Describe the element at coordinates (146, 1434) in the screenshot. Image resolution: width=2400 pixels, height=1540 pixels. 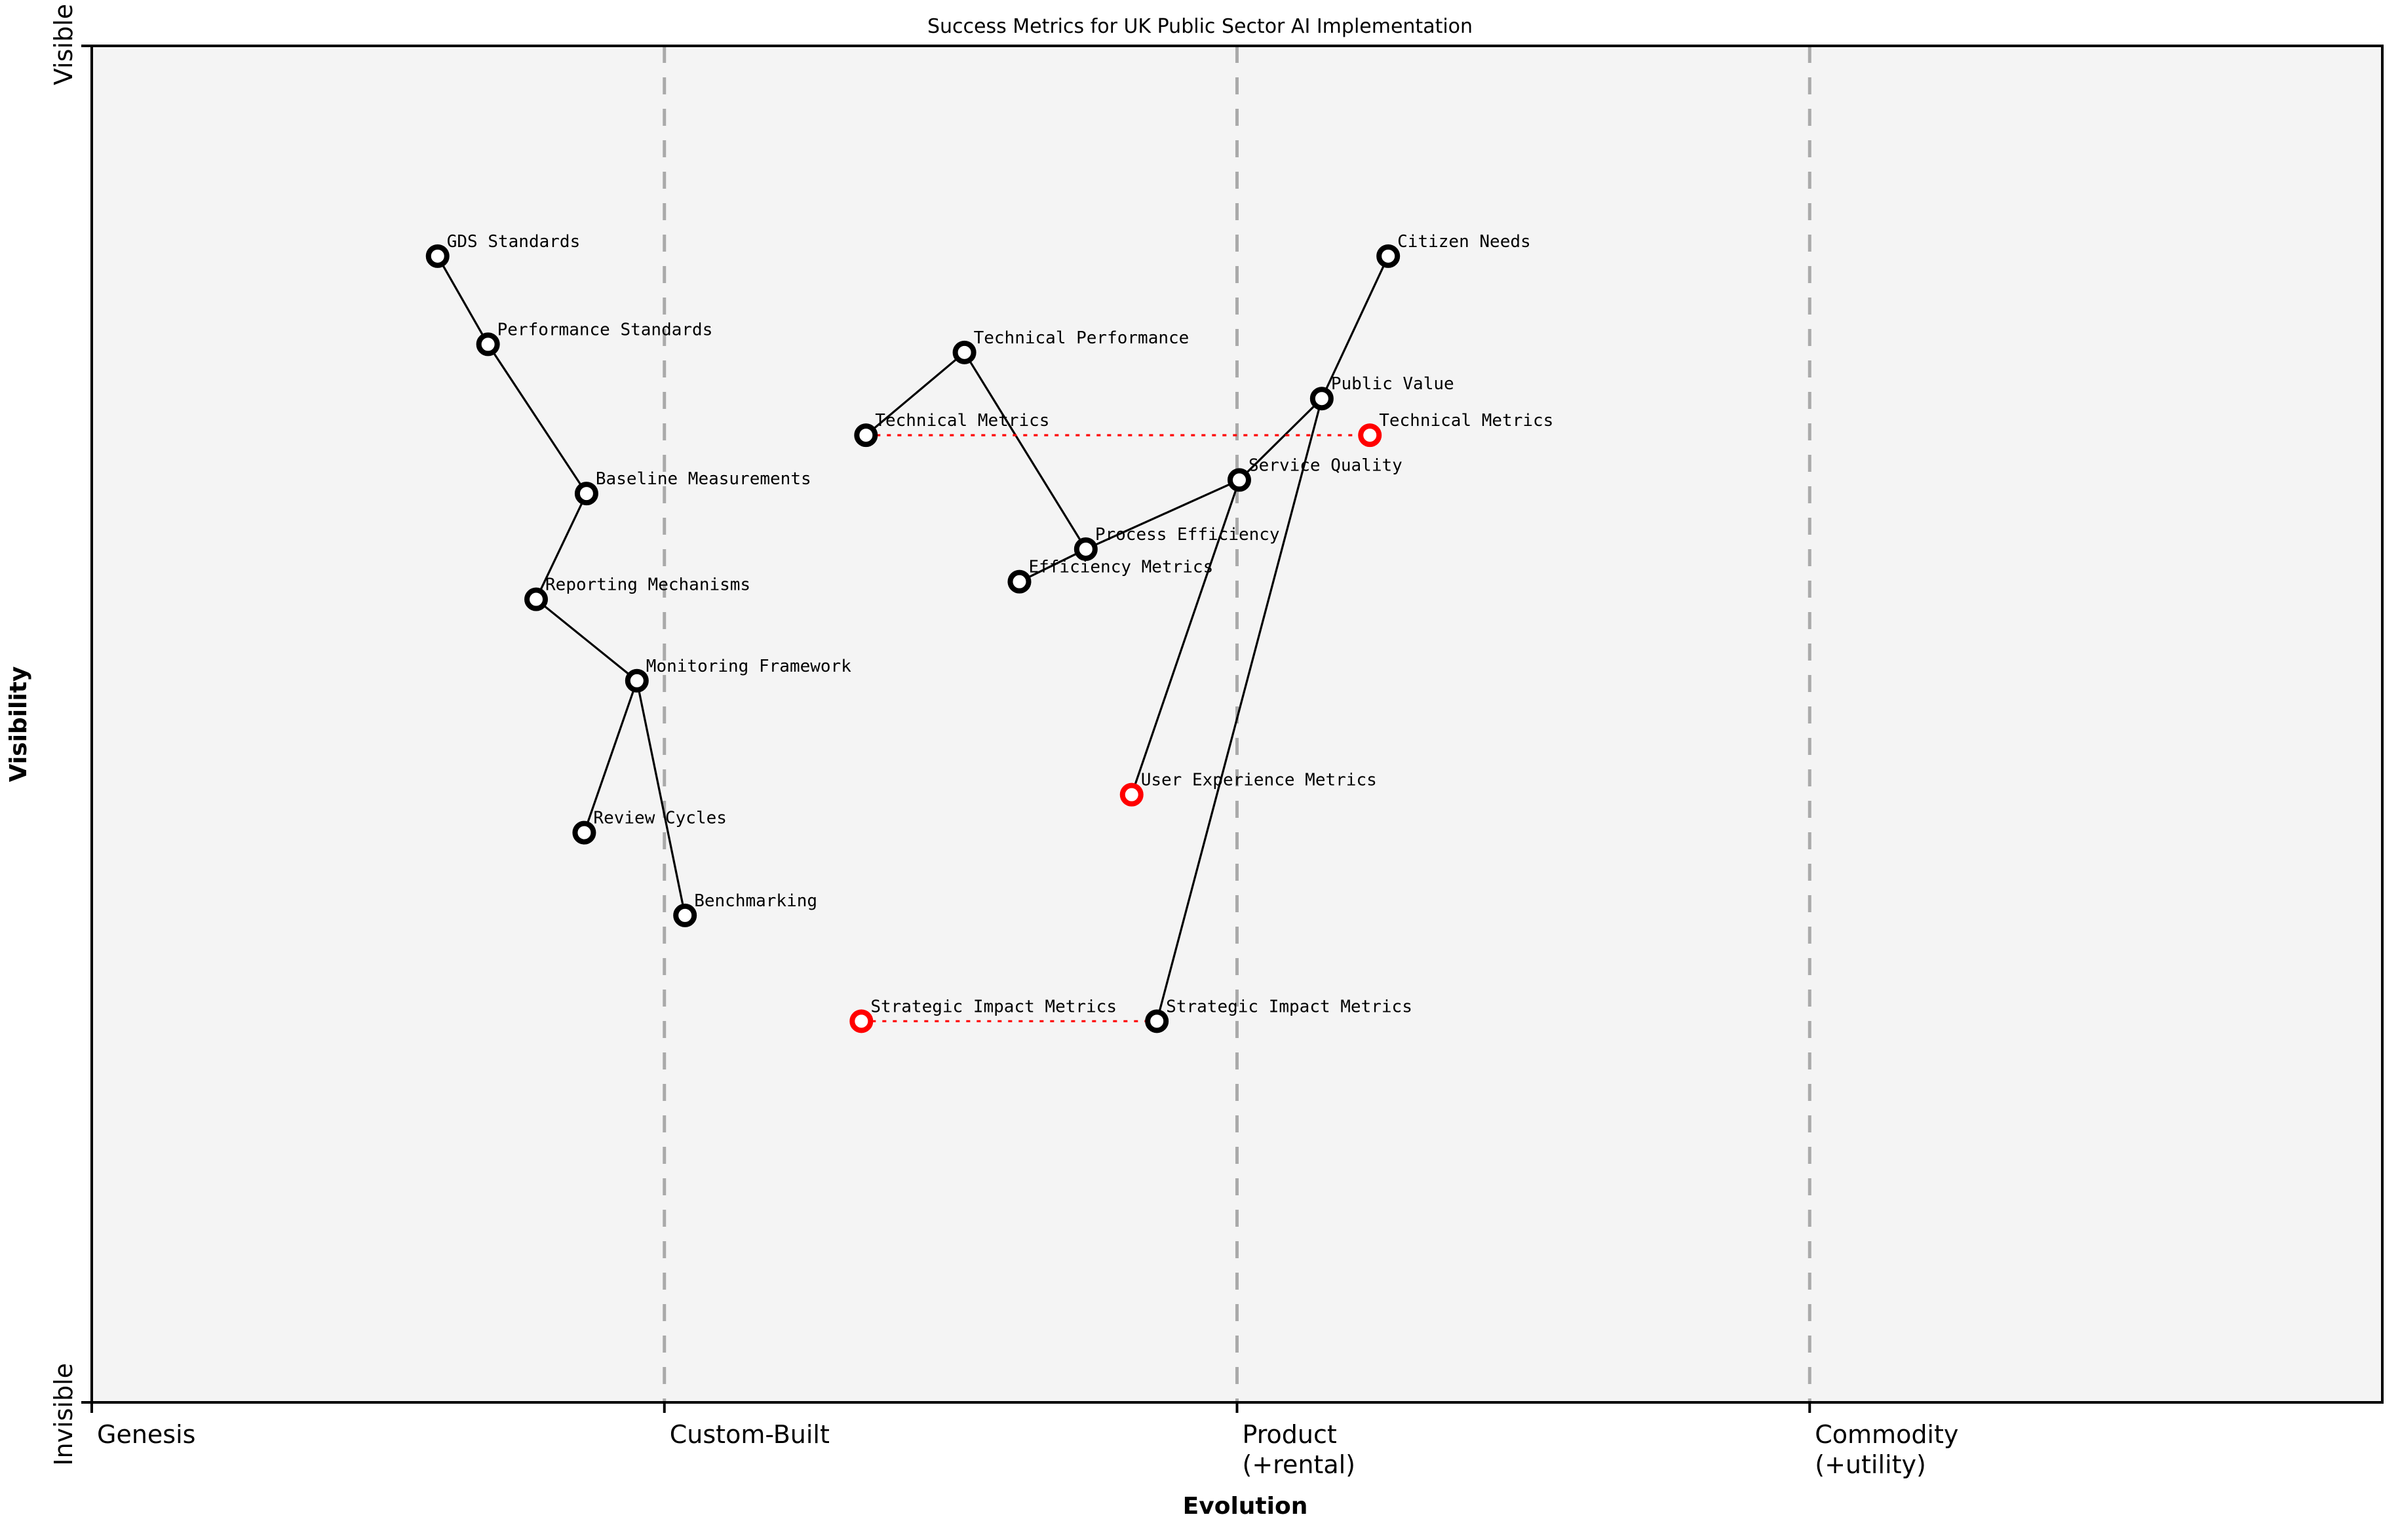
I see `x-tick-label-0: Genesis` at that location.